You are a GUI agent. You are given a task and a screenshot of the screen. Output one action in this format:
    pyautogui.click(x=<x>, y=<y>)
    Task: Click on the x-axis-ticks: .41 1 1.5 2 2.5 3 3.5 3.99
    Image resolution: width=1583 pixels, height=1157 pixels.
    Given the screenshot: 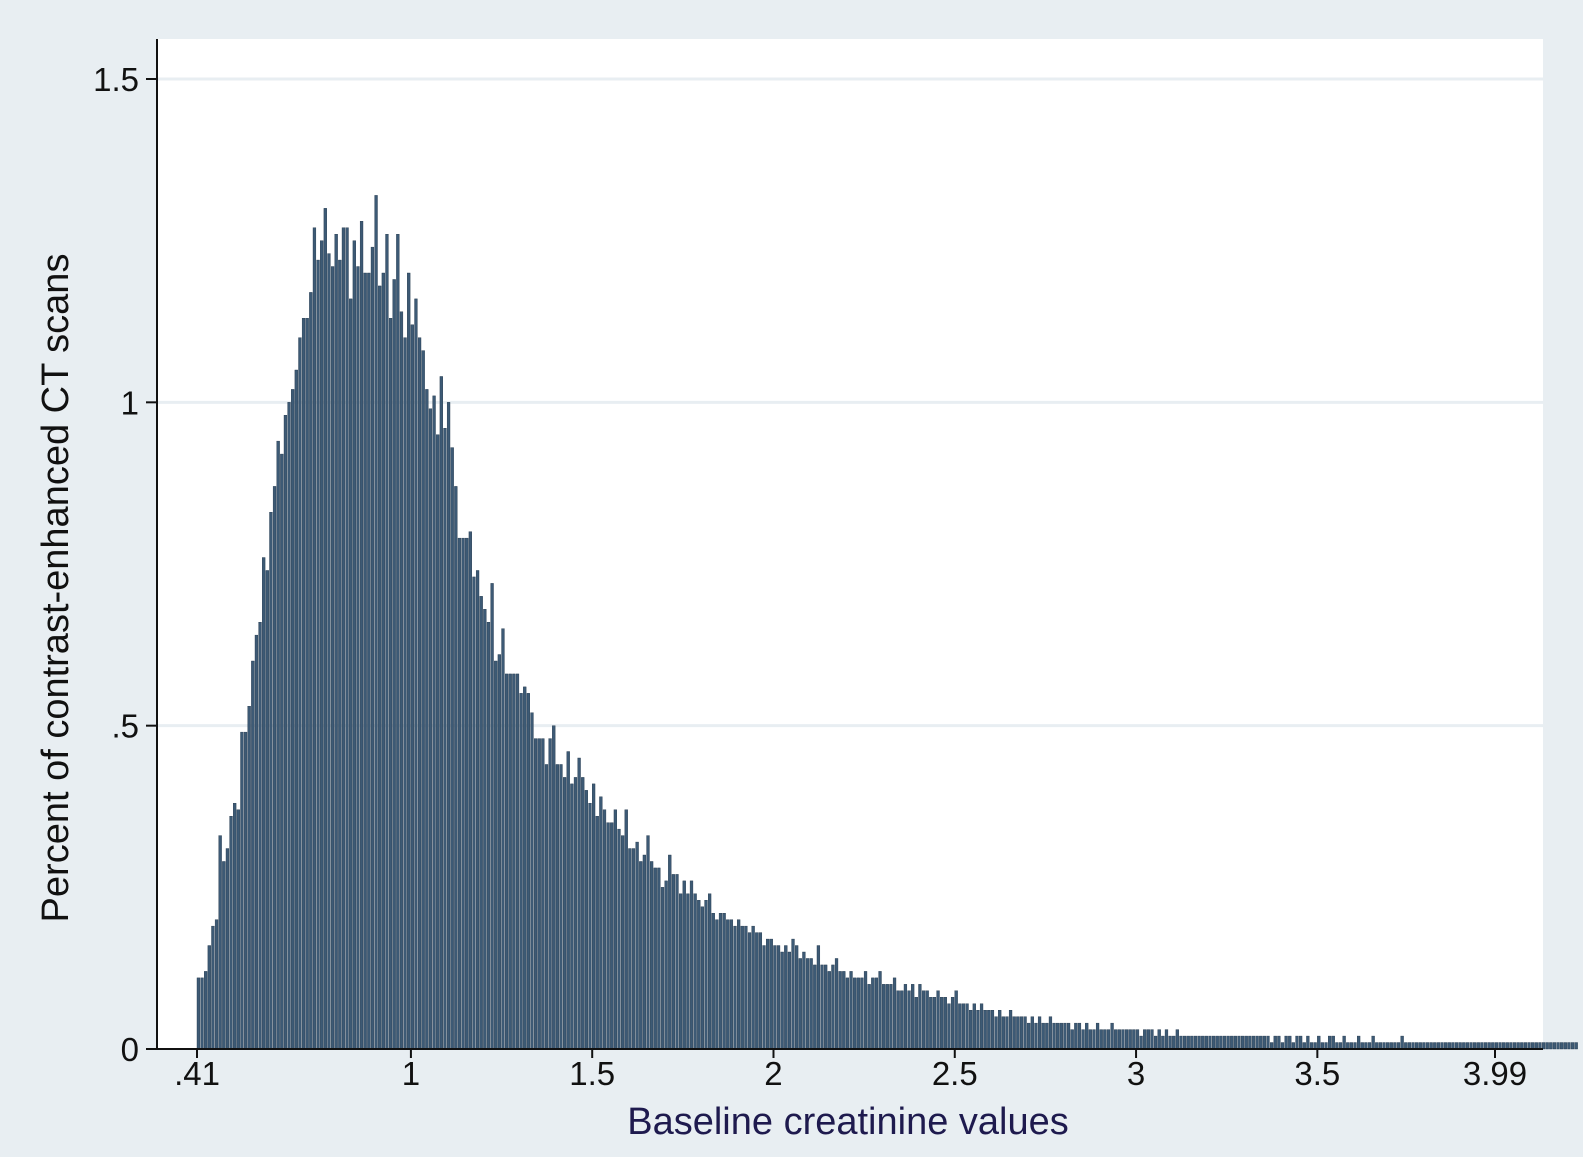 What is the action you would take?
    pyautogui.click(x=850, y=1070)
    